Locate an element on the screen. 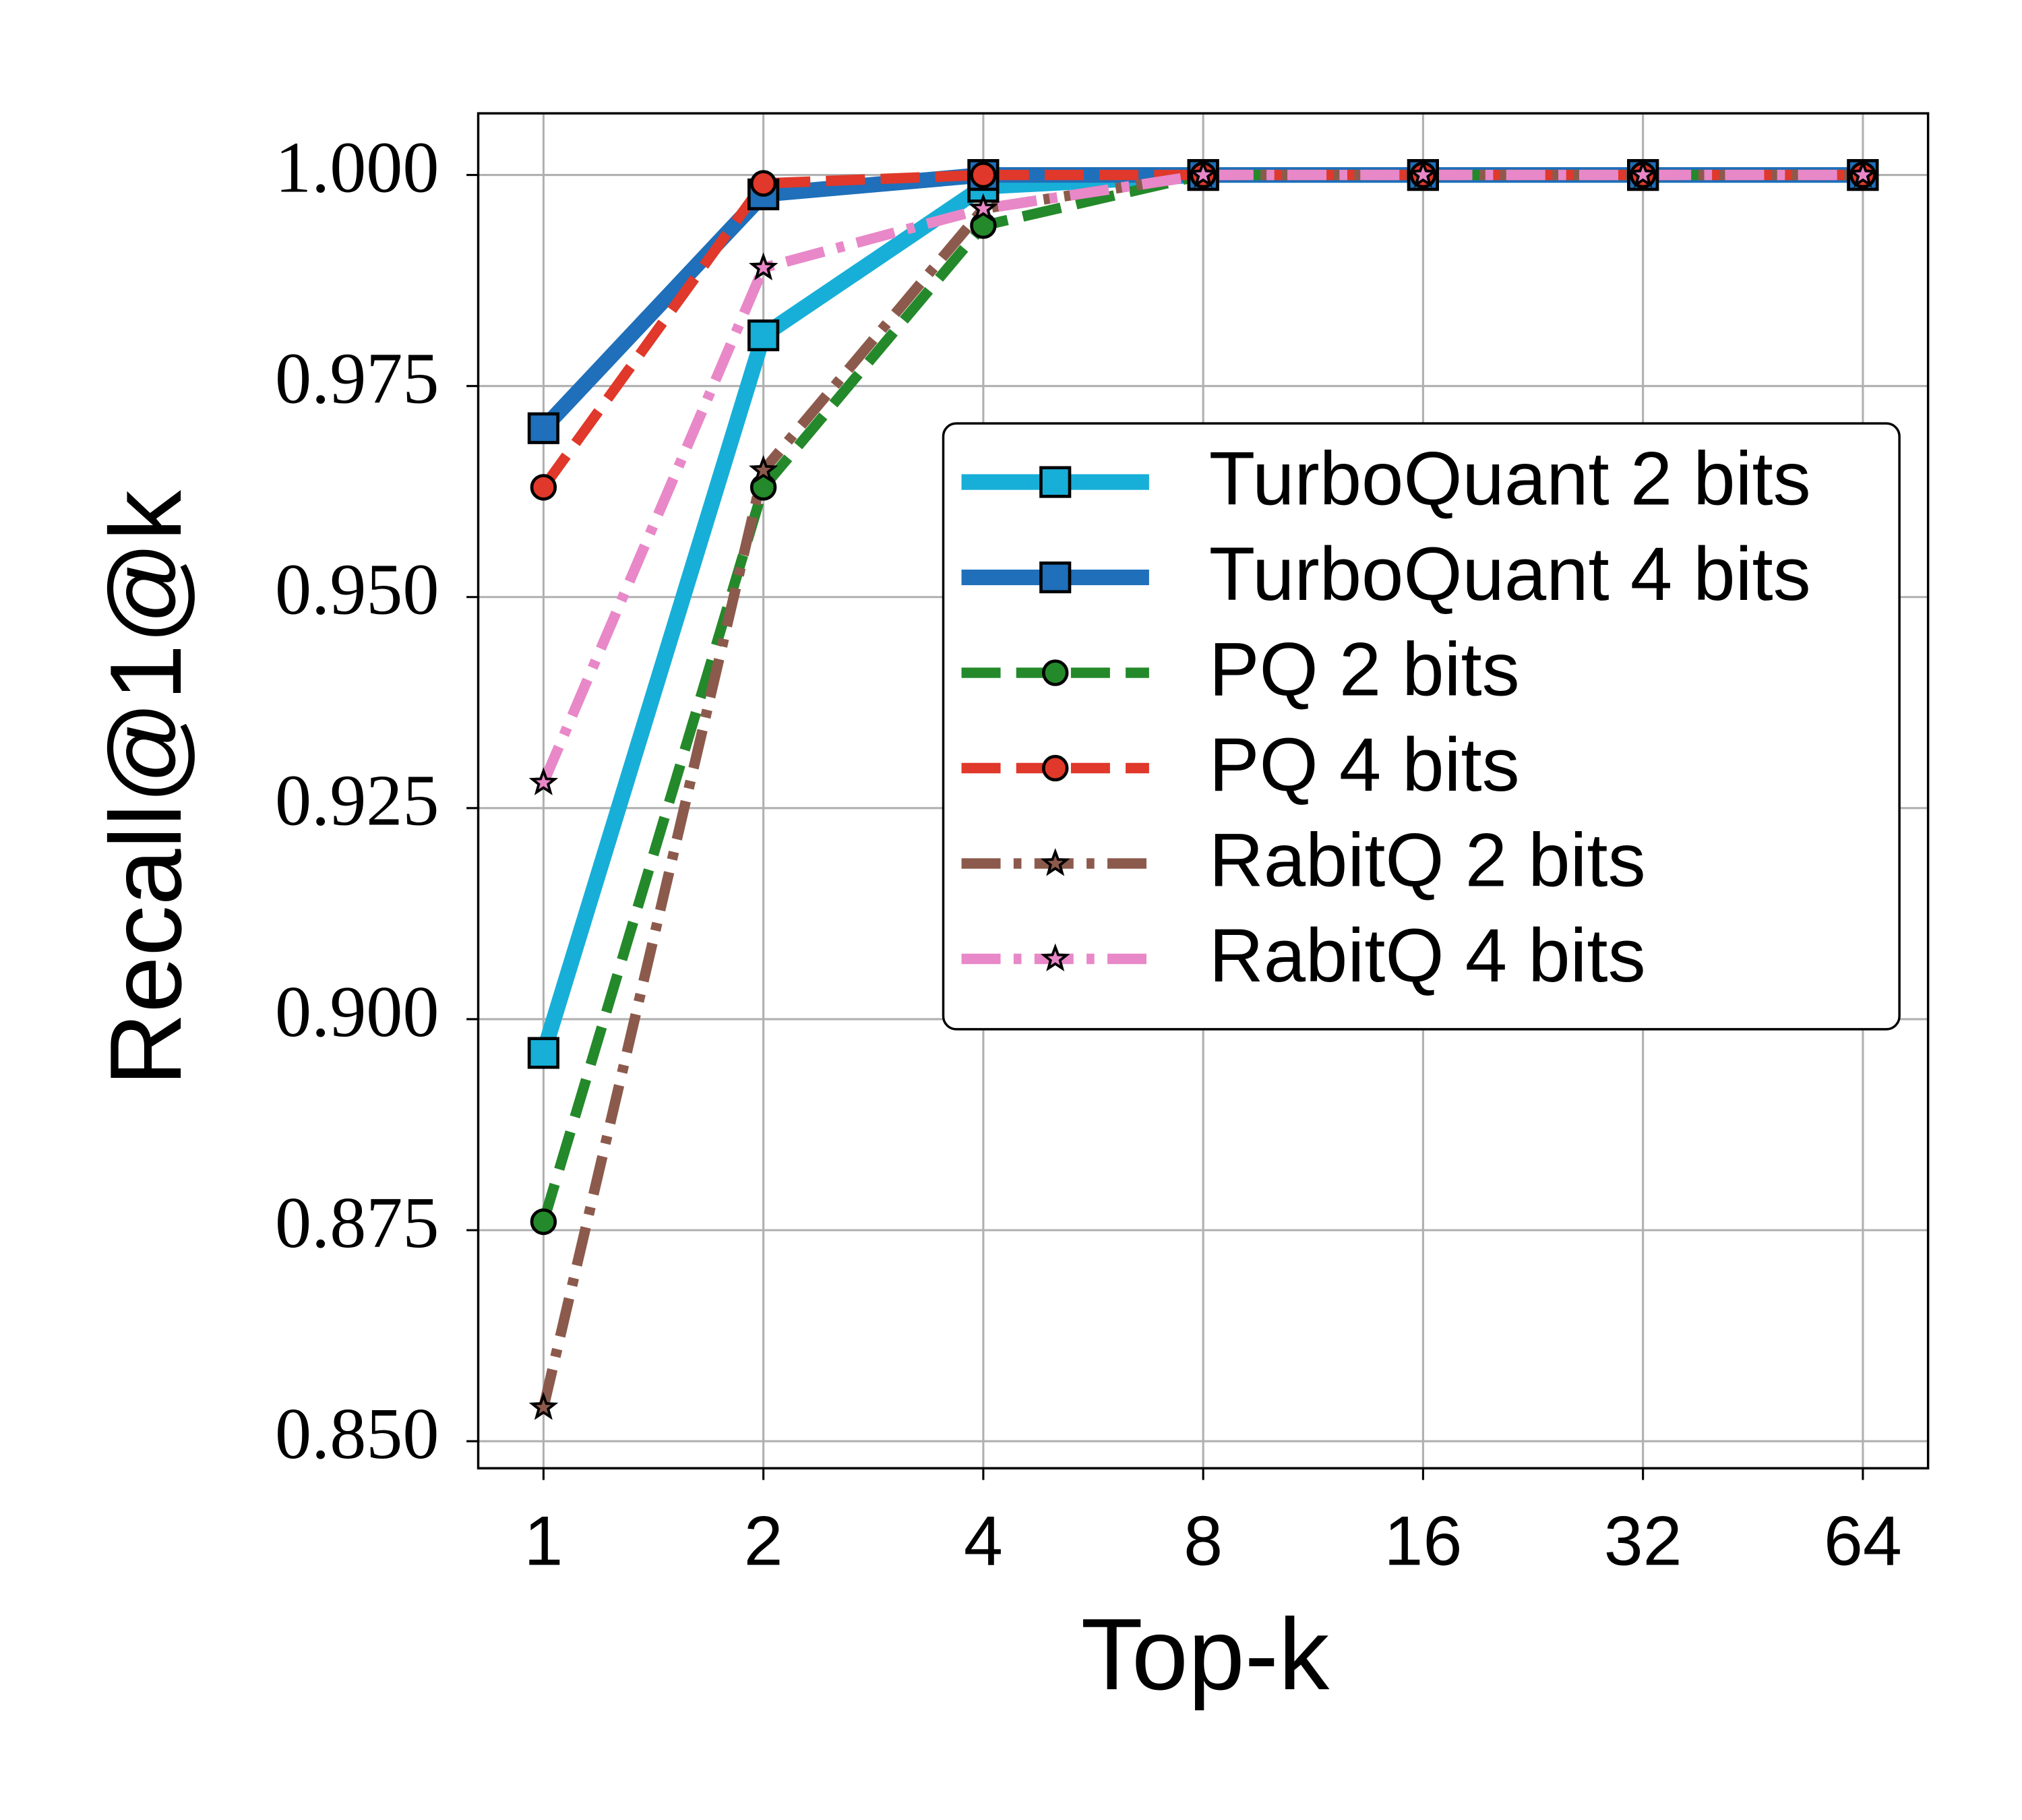 The image size is (2022, 1820). x-tick-label: 64 is located at coordinates (1863, 1542).